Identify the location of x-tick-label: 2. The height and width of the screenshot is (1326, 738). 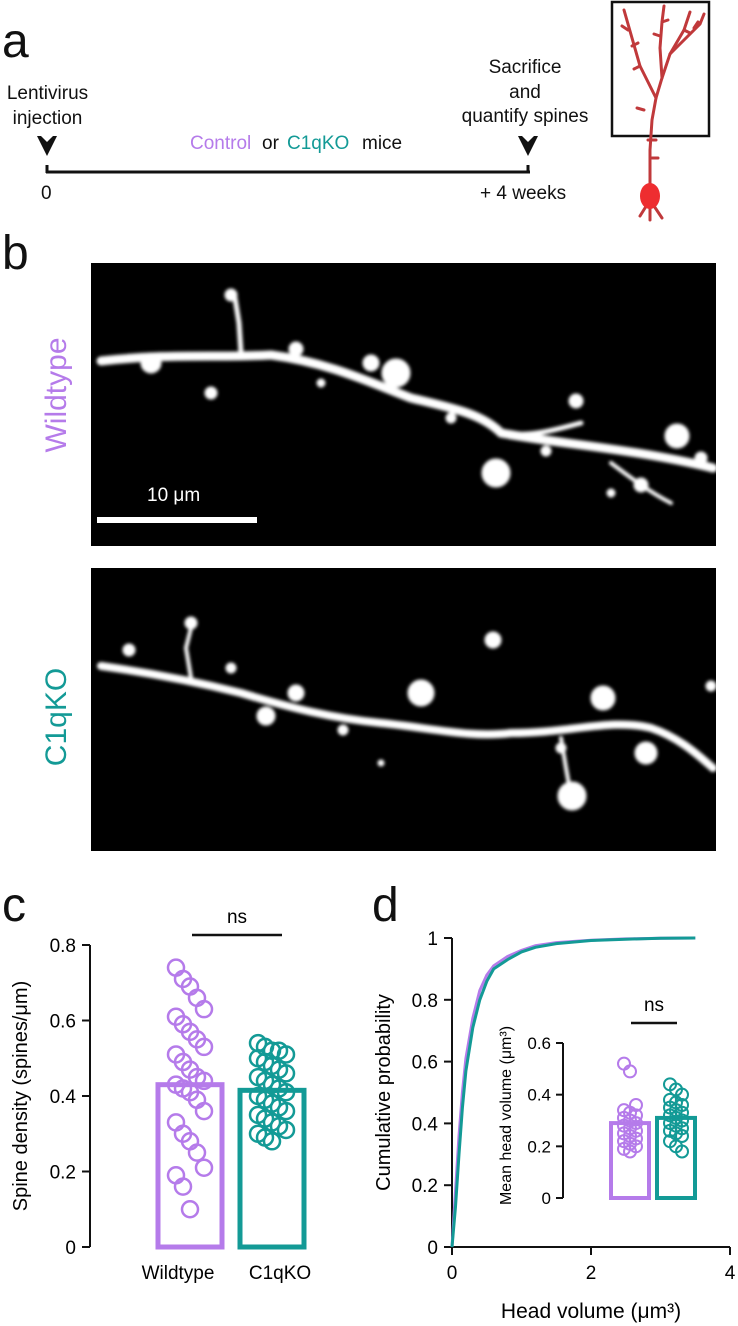
(591, 1273).